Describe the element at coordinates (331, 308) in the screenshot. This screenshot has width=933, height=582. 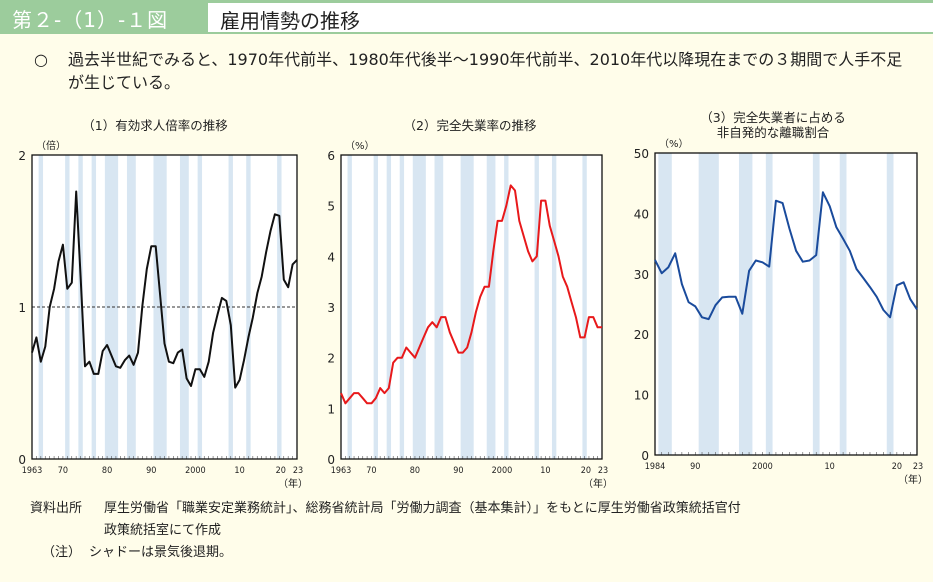
I see `y-tick-label: 3` at that location.